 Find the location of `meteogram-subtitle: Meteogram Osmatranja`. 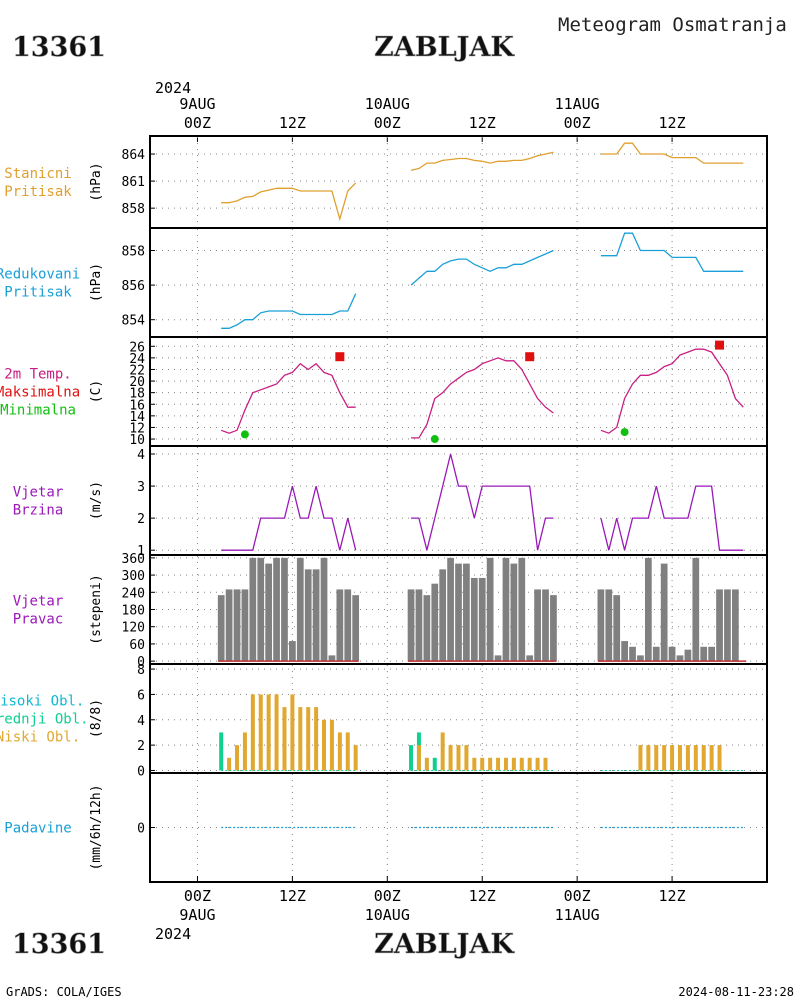

meteogram-subtitle: Meteogram Osmatranja is located at coordinates (672, 25).